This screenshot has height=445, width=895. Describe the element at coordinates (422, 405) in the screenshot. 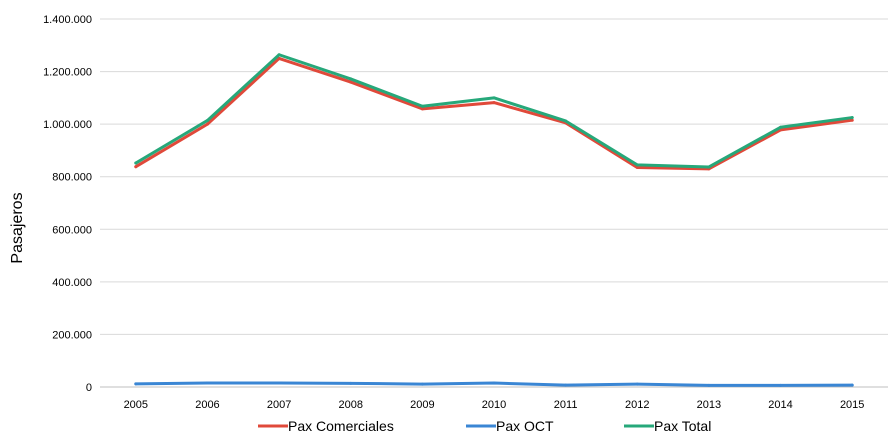

I see `x-tick-label: 2009` at that location.